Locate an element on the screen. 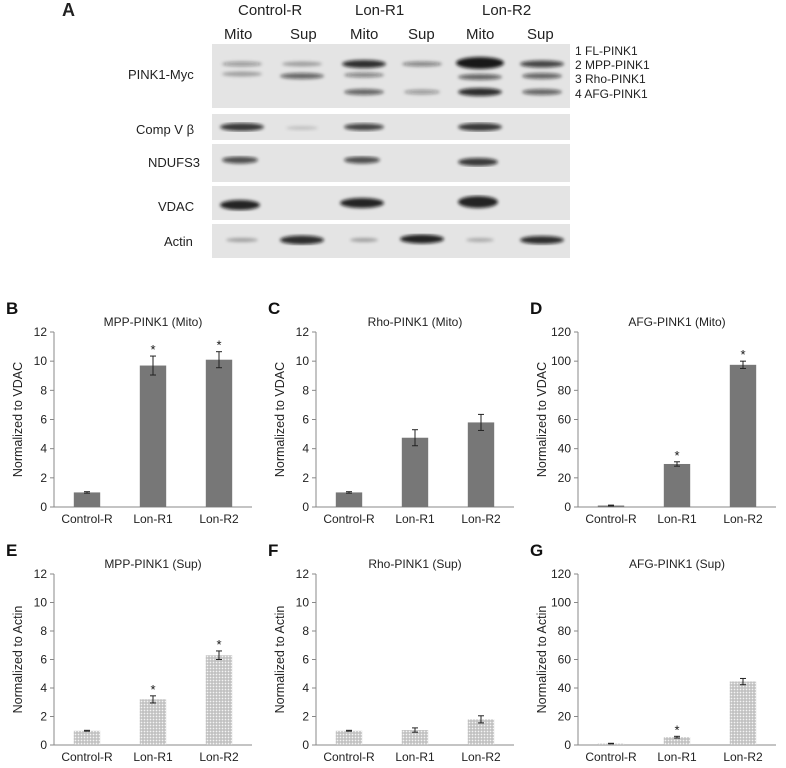  panel-letter-a: A is located at coordinates (68, 10).